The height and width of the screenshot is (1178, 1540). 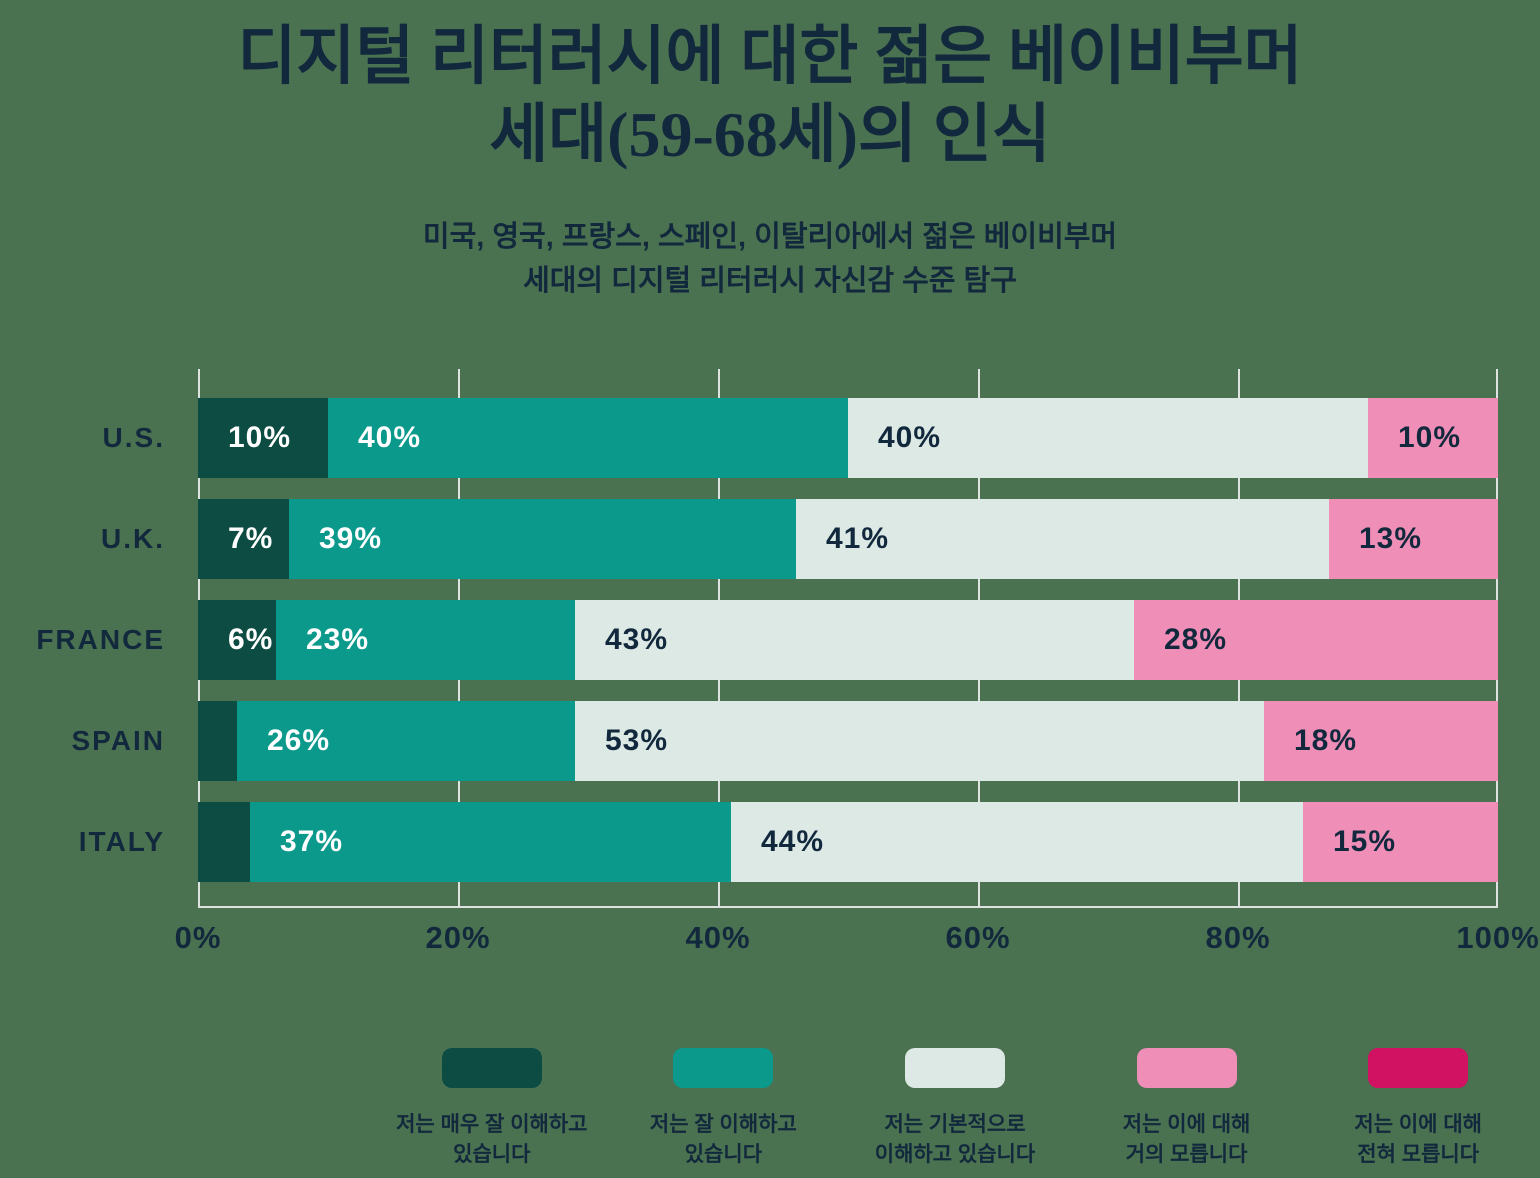 What do you see at coordinates (1316, 640) in the screenshot?
I see `bar-segment: 28%` at bounding box center [1316, 640].